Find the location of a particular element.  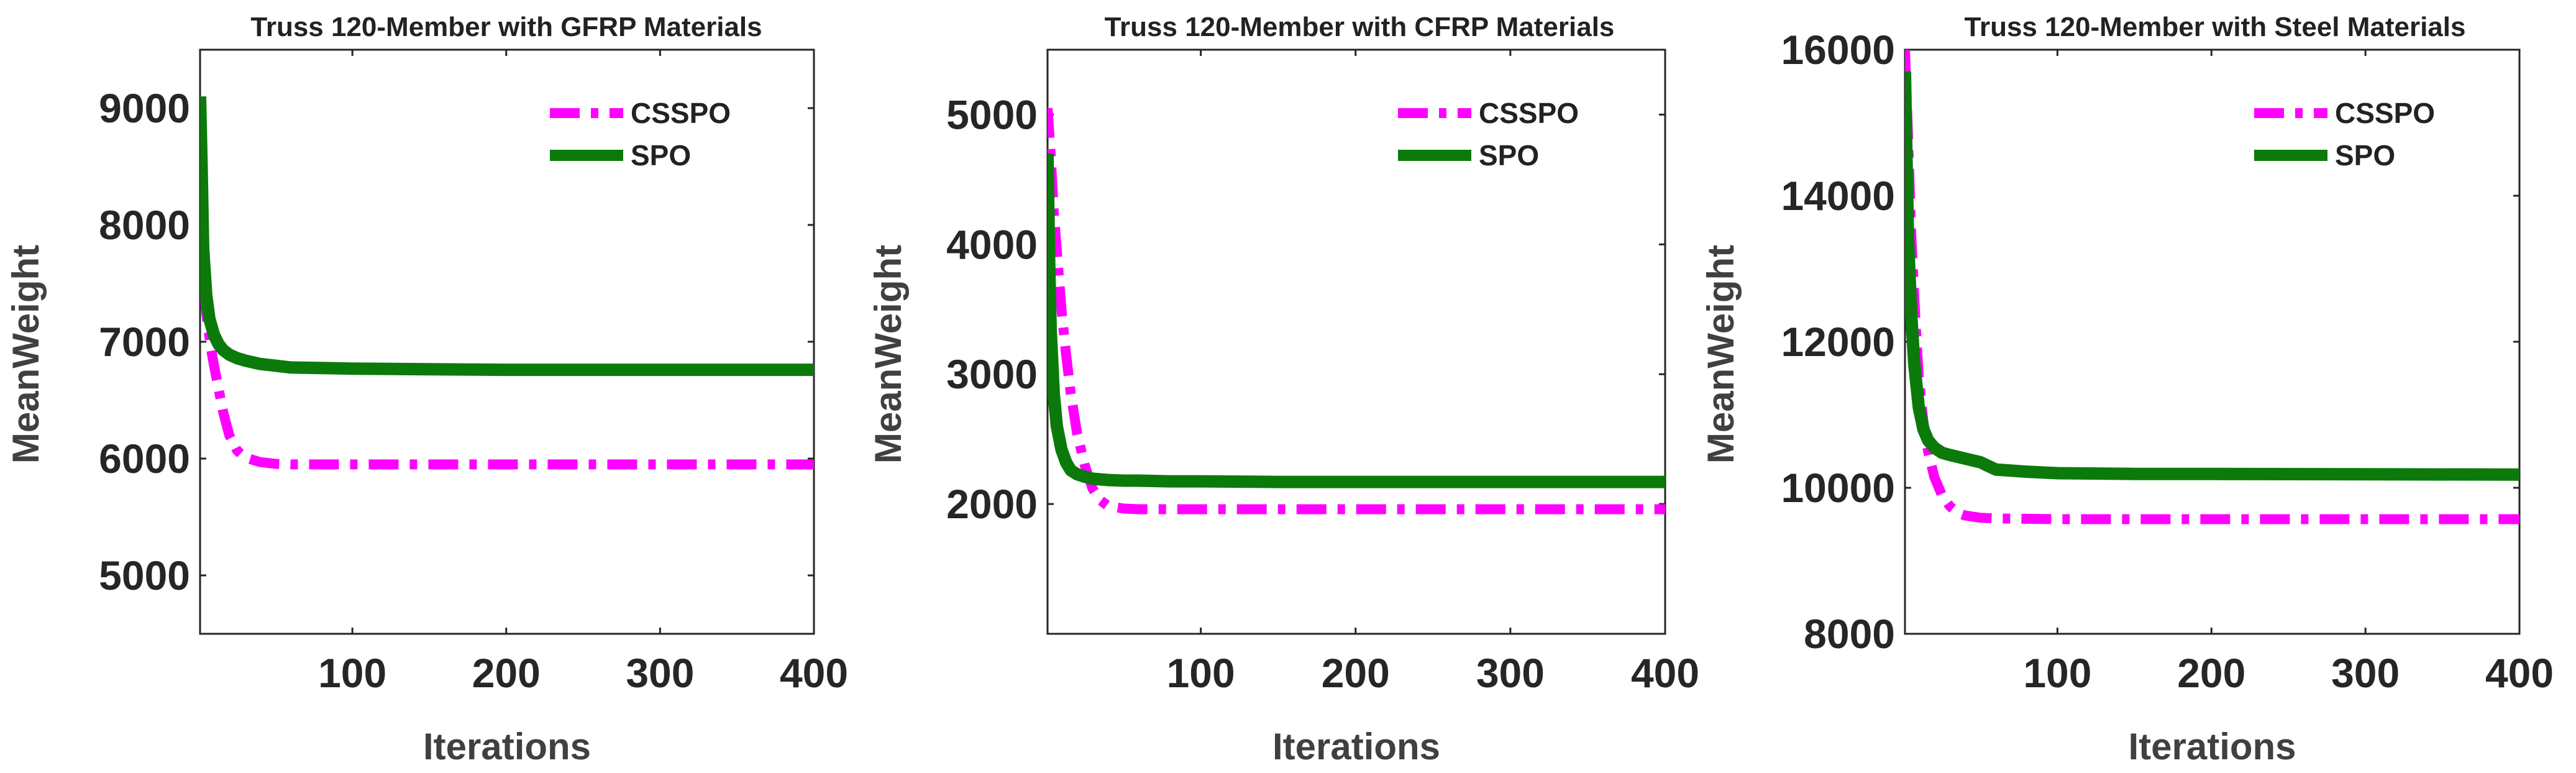

y-tick-label: 2000 is located at coordinates (992, 504).